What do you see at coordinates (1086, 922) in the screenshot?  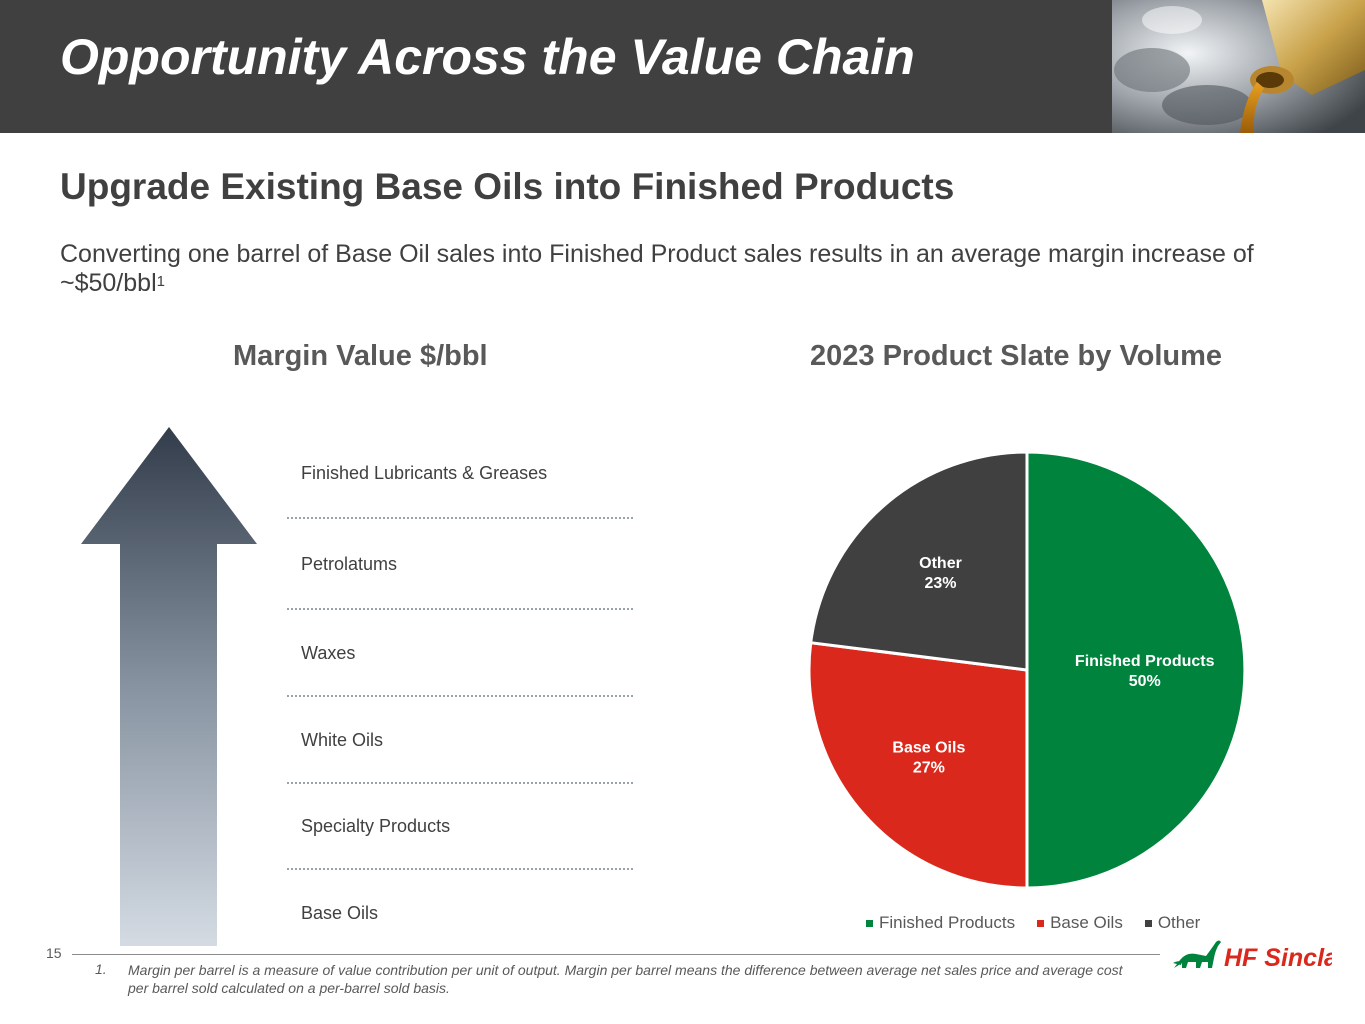 I see `legend-label: Base Oils` at bounding box center [1086, 922].